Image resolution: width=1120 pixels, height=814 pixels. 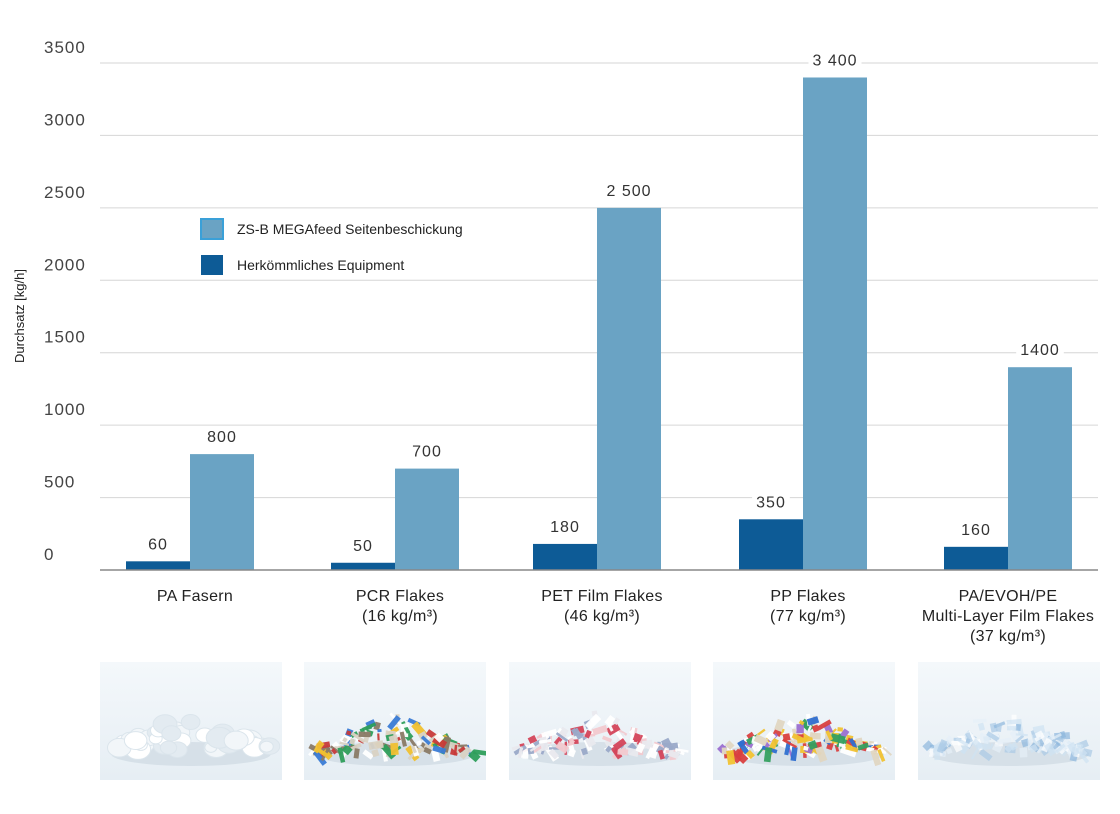 I want to click on x-tick-label: PA Fasern, so click(x=195, y=597).